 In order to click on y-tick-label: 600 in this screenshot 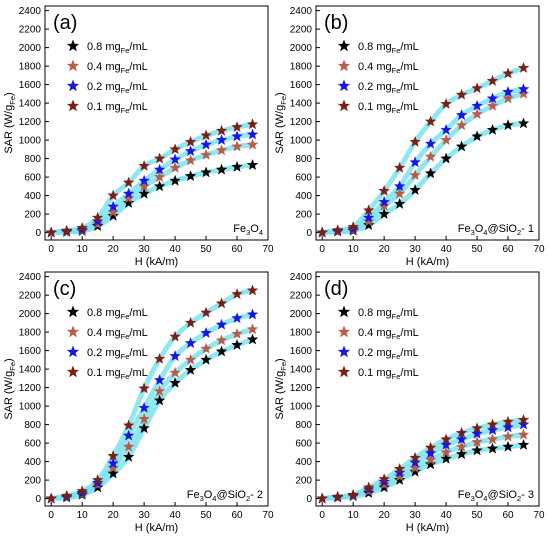, I will do `click(303, 178)`.